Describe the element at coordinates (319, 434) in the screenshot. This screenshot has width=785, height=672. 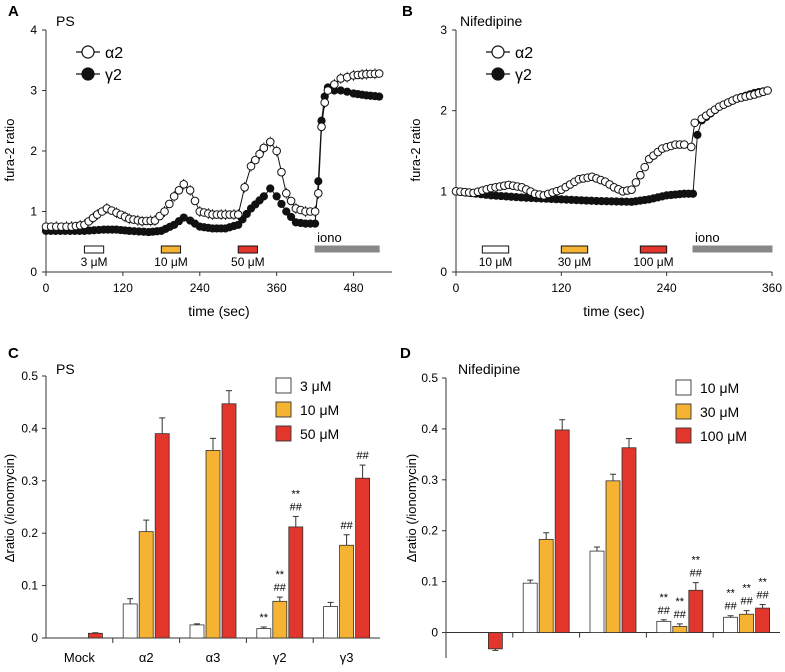
I see `legend-label: 50 μM` at that location.